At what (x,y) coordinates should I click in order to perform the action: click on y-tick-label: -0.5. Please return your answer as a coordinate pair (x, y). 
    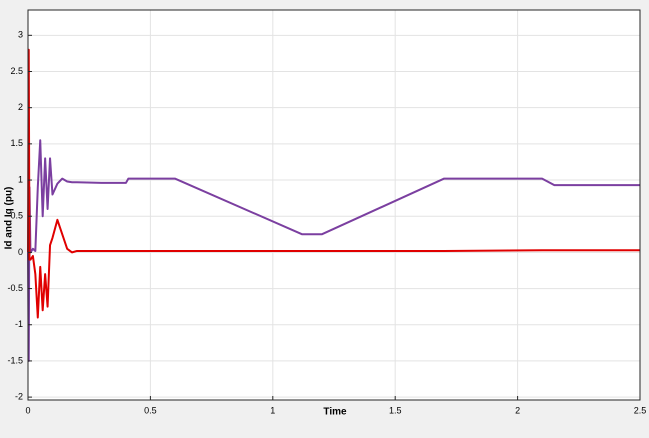
    Looking at the image, I should click on (15, 288).